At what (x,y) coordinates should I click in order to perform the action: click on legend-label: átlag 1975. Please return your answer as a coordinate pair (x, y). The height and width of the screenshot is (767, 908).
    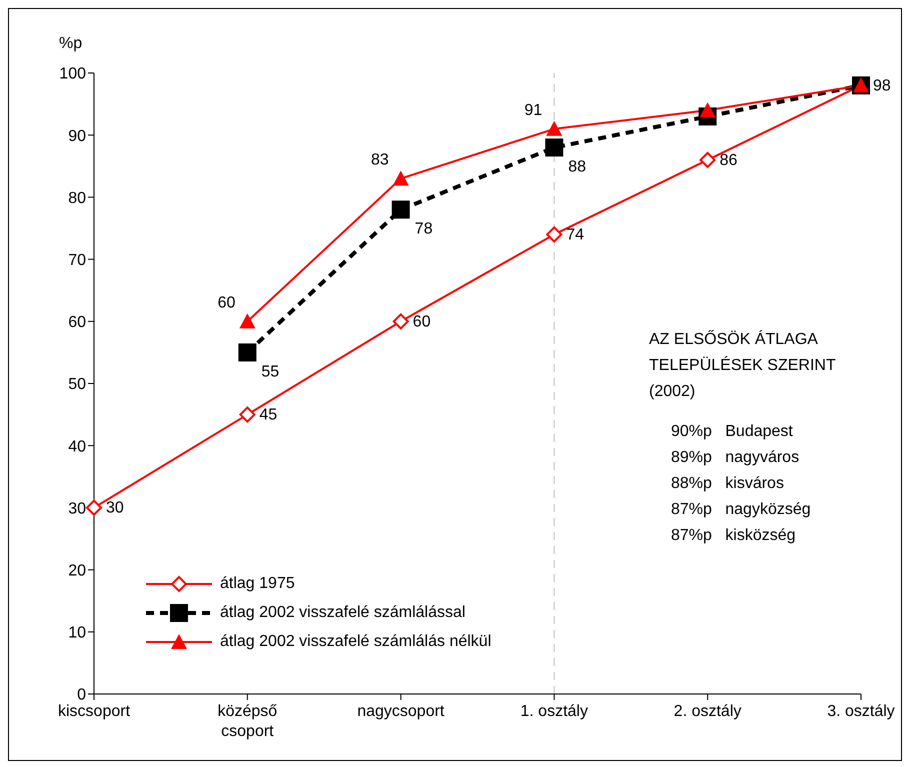
    Looking at the image, I should click on (257, 583).